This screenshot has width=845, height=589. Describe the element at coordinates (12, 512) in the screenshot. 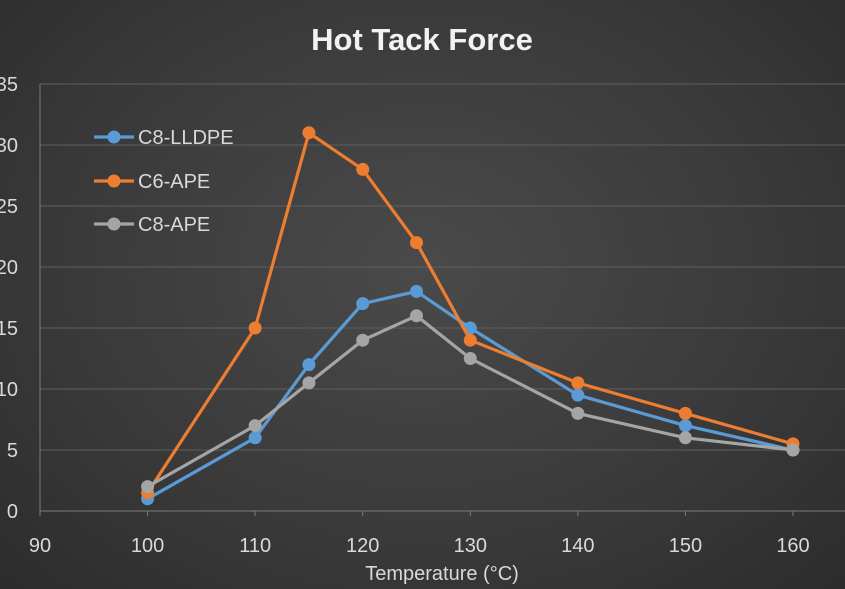

I see `y-tick-label: 0` at that location.